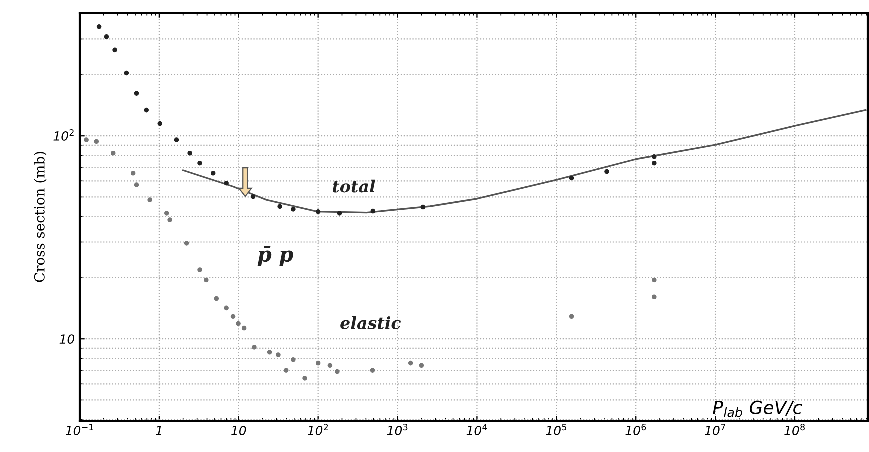  Describe the element at coordinates (354, 186) in the screenshot. I see `series-label: total` at that location.